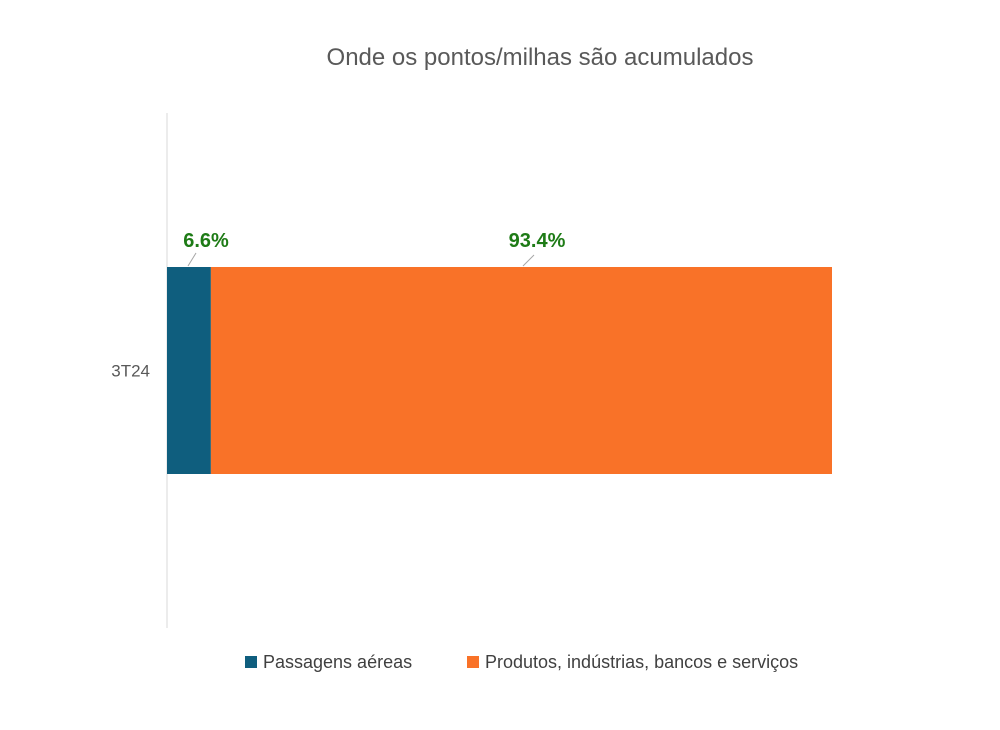  I want to click on category-label: 3T24, so click(130, 371).